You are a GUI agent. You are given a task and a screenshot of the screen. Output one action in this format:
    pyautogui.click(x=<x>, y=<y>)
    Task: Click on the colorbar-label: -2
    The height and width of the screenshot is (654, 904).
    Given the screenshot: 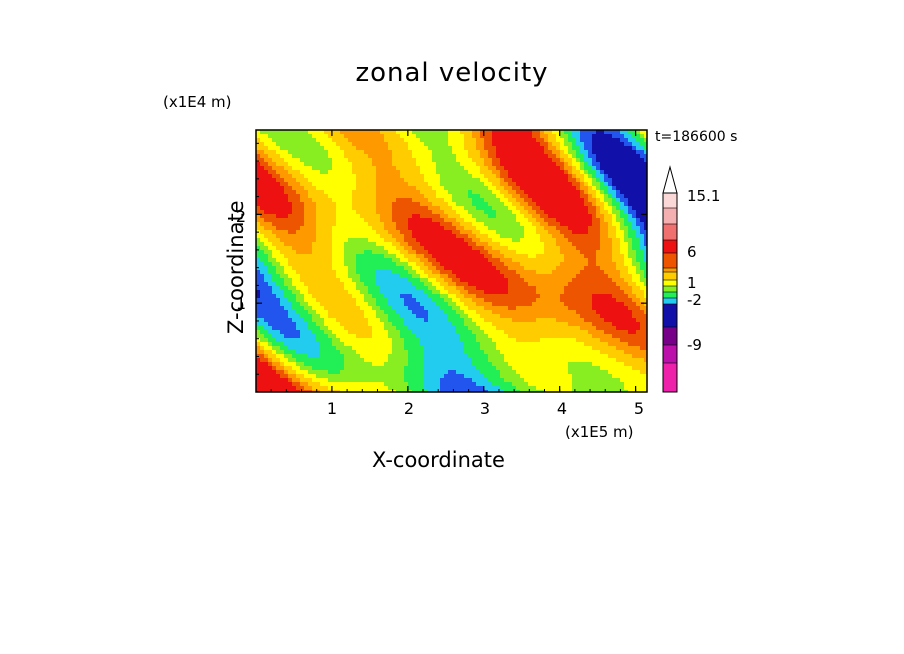 What is the action you would take?
    pyautogui.click(x=694, y=300)
    